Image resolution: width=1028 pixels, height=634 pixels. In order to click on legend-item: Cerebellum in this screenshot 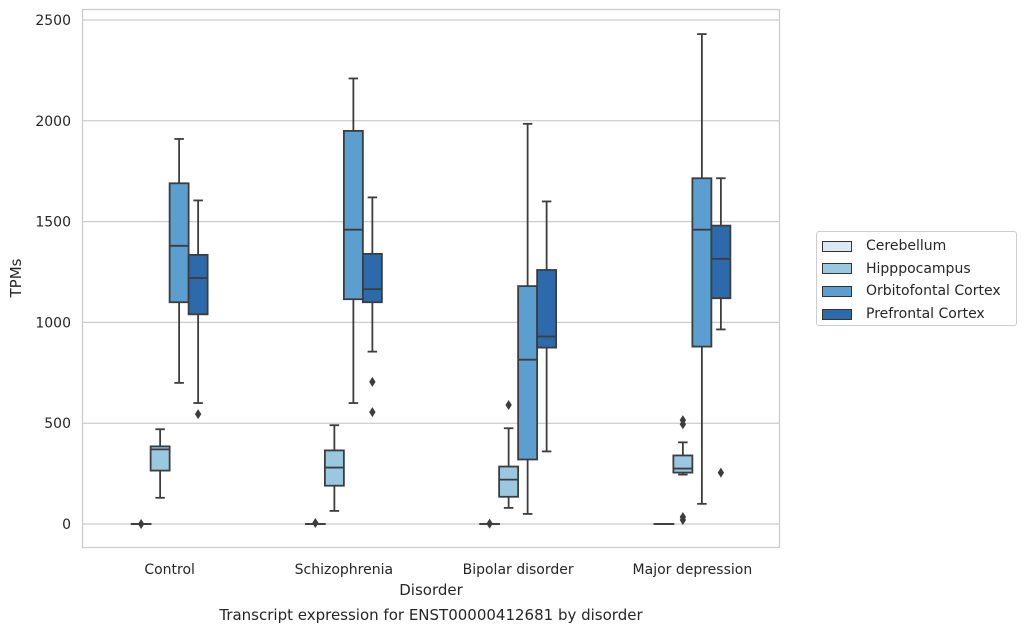, I will do `click(918, 246)`.